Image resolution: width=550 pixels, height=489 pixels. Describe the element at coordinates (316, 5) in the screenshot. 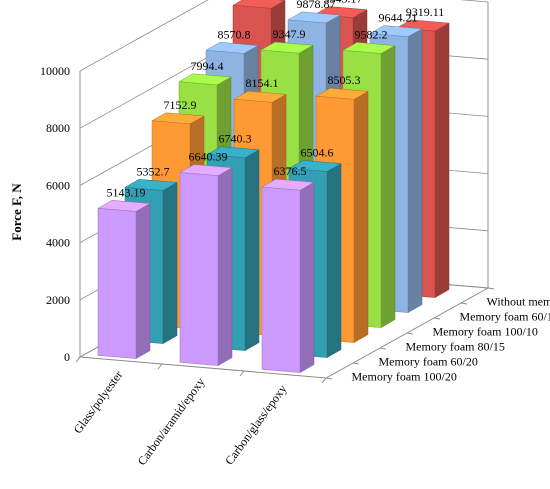

I see `data-label: 9878.87` at that location.